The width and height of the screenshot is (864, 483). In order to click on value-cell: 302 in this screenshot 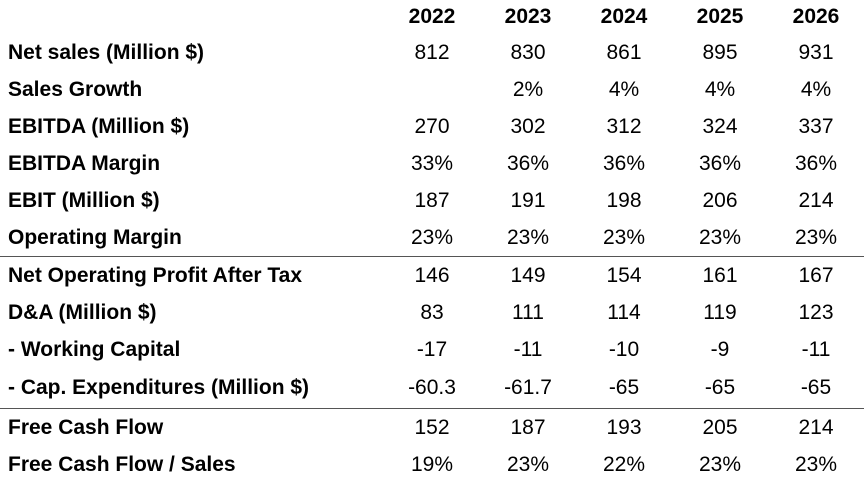, I will do `click(528, 126)`.